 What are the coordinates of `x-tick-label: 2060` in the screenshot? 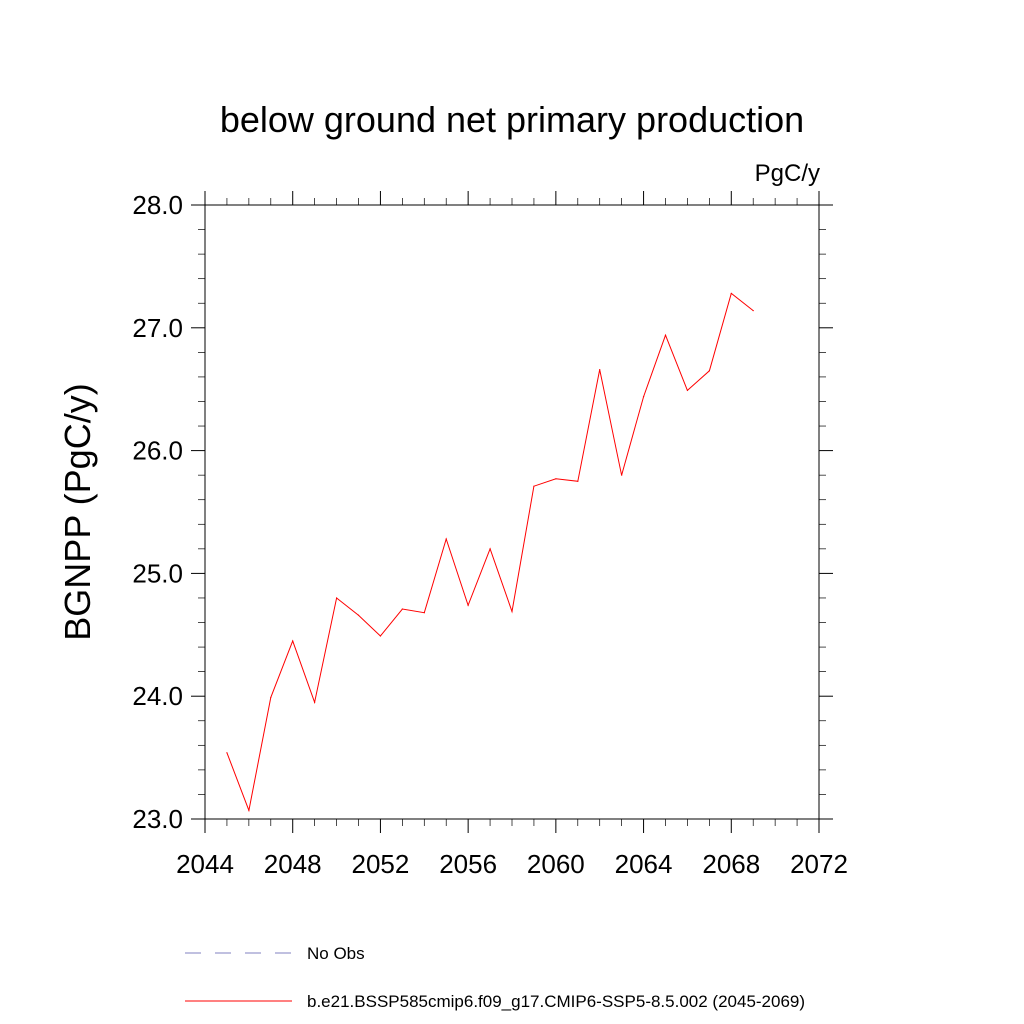 It's located at (556, 864).